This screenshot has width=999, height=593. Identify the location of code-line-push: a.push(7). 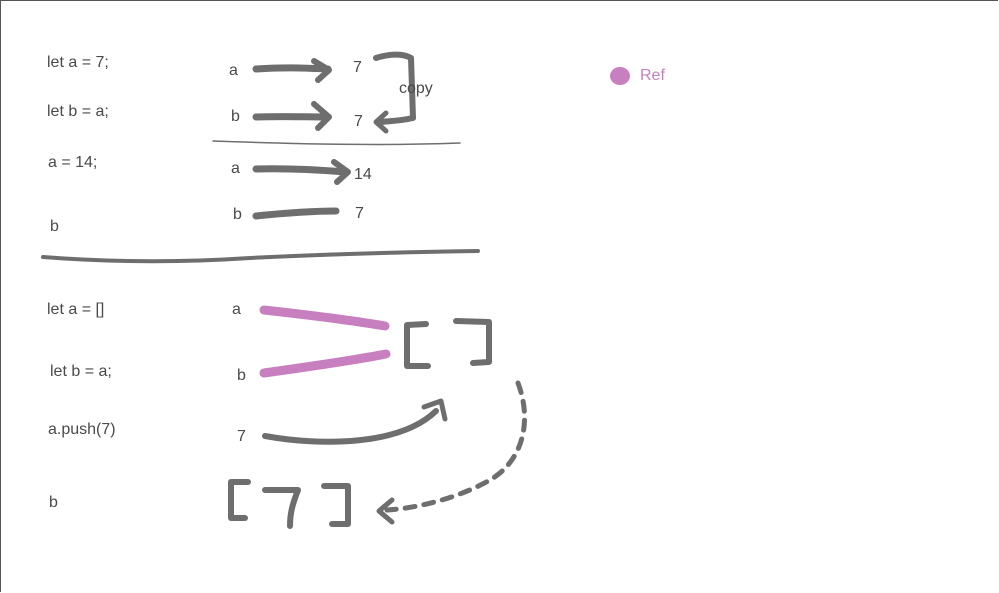
(82, 429).